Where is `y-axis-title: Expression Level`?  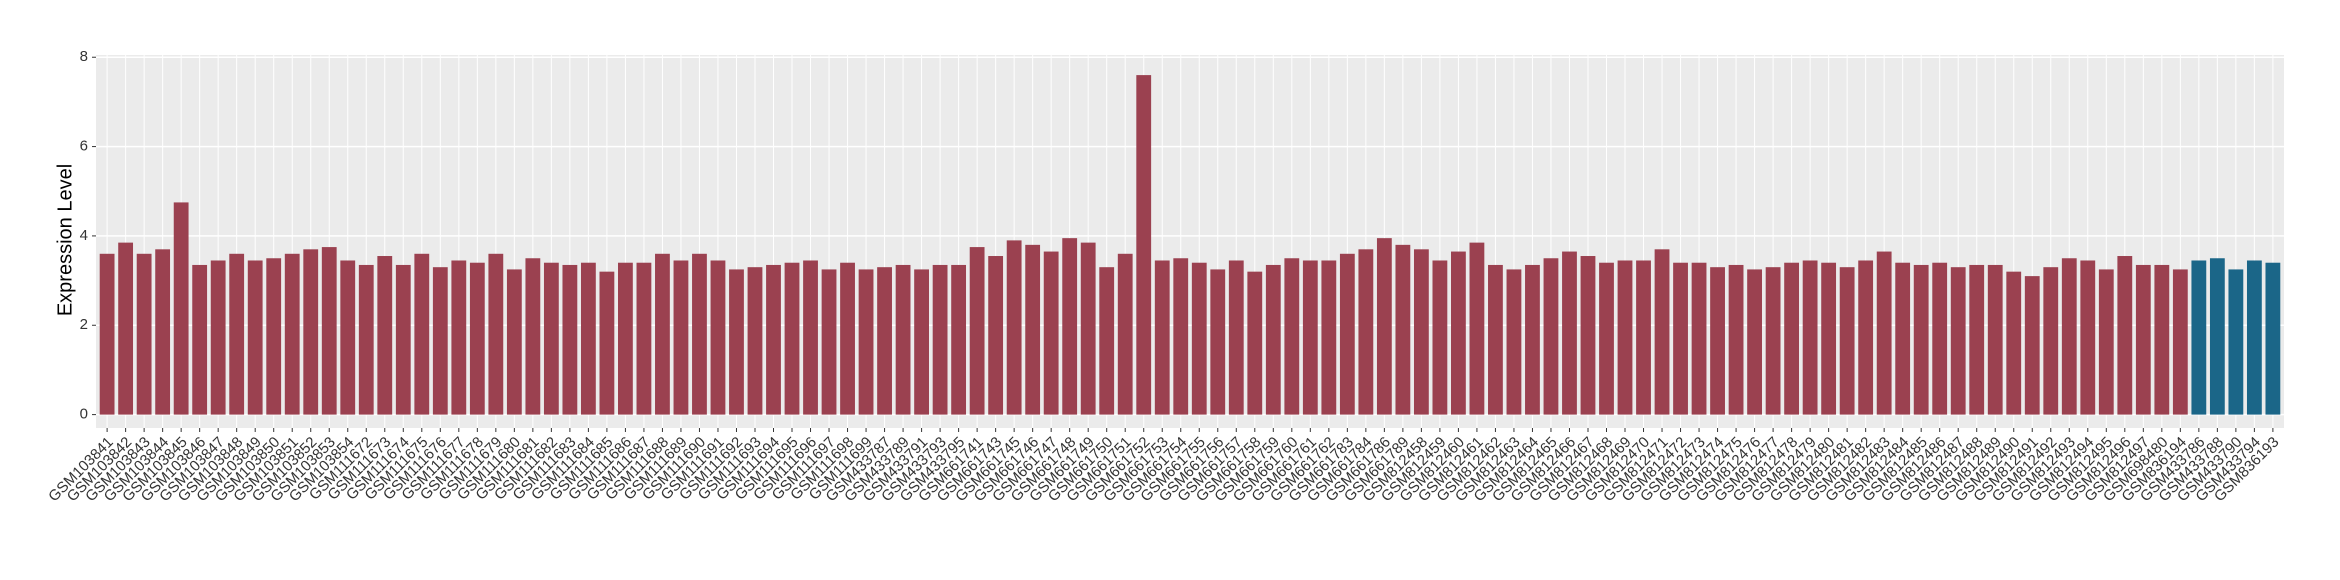
y-axis-title: Expression Level is located at coordinates (65, 240).